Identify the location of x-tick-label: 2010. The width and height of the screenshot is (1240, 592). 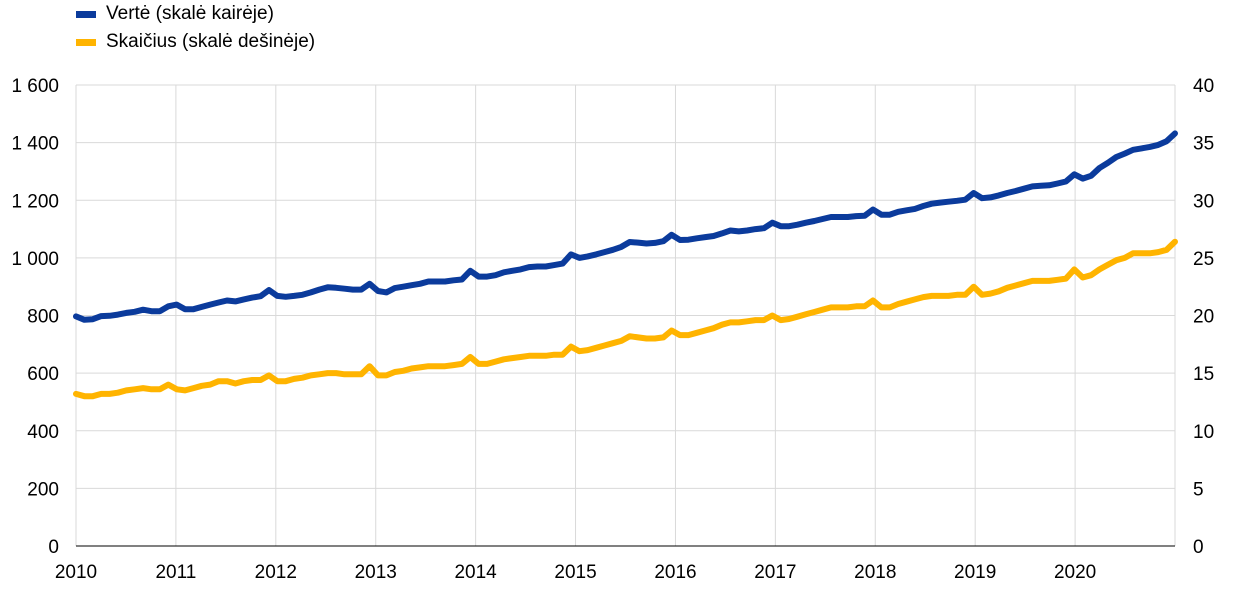
(76, 572).